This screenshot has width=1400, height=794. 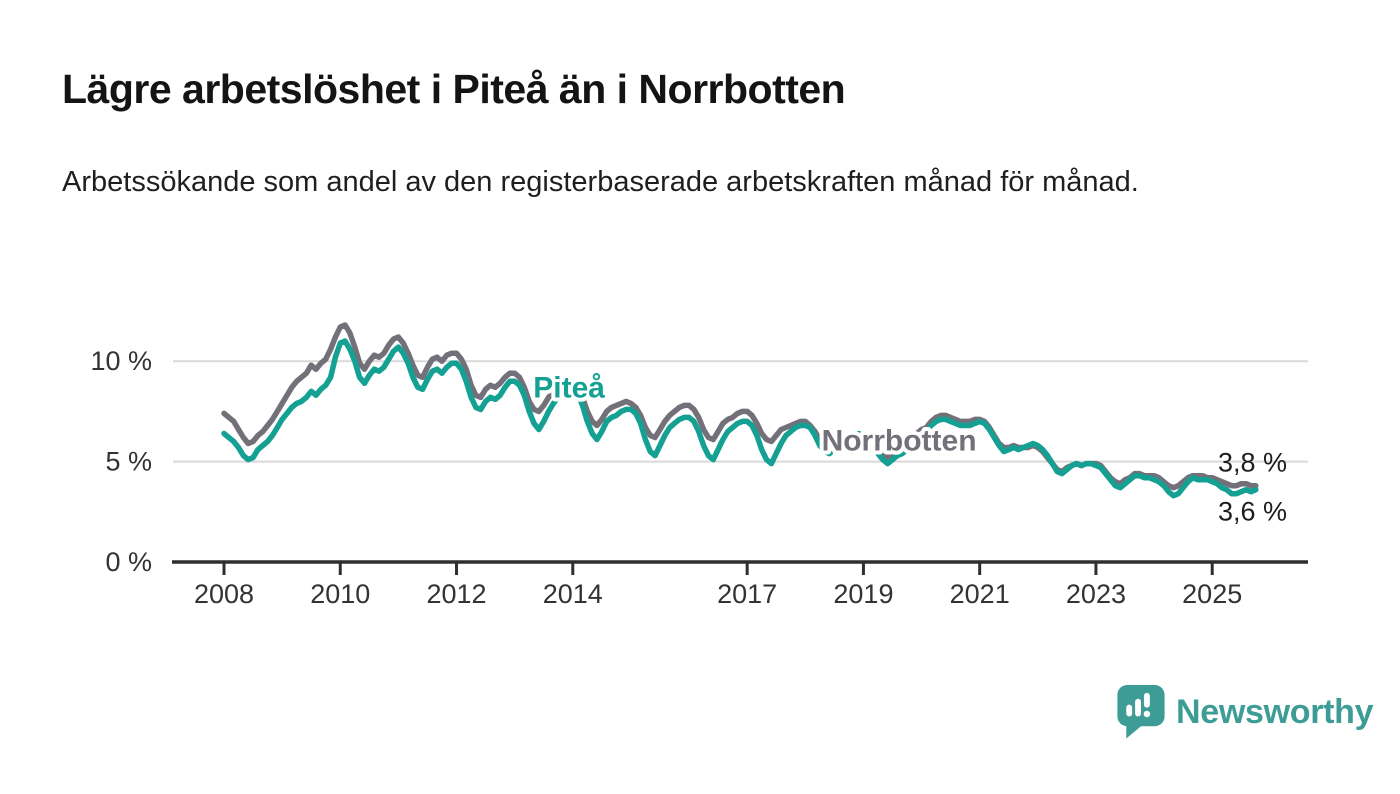 I want to click on x-tick-label: 2021, so click(x=980, y=594).